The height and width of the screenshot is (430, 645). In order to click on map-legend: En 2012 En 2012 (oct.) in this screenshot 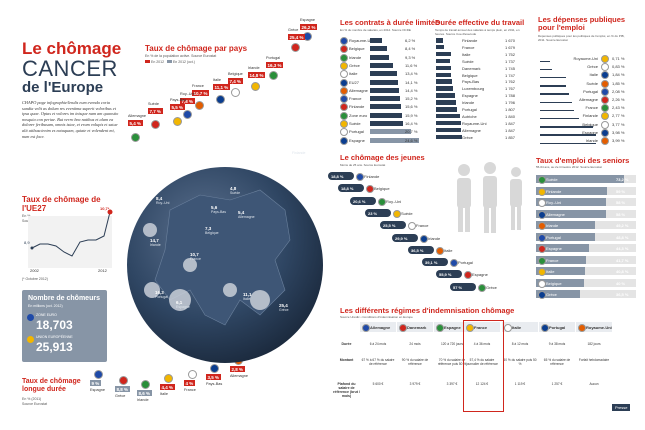, I will do `click(170, 62)`.